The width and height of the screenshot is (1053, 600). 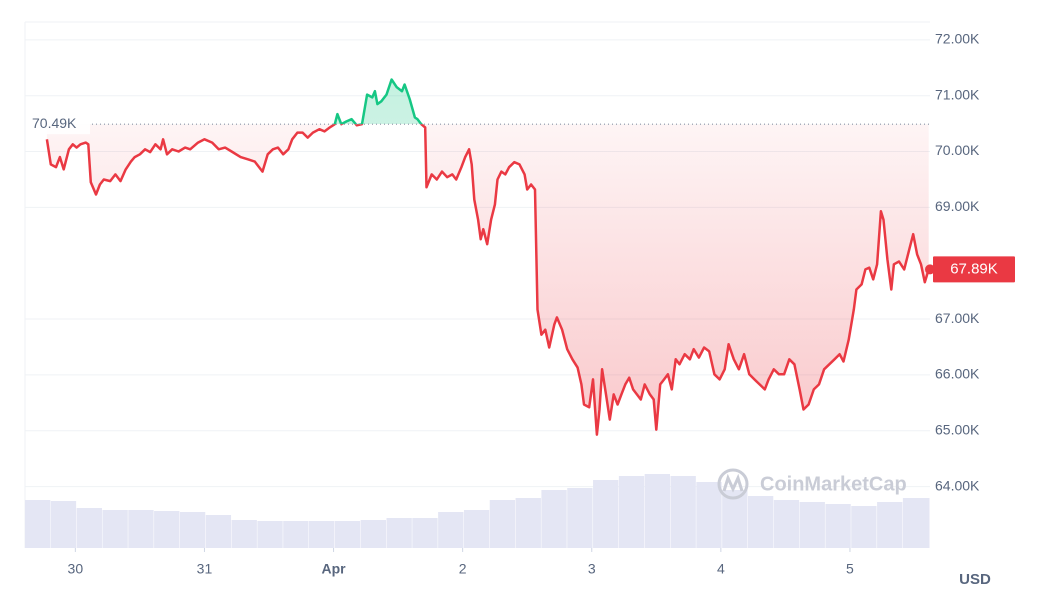 I want to click on watermark-text: CoinMarketCap, so click(x=833, y=484).